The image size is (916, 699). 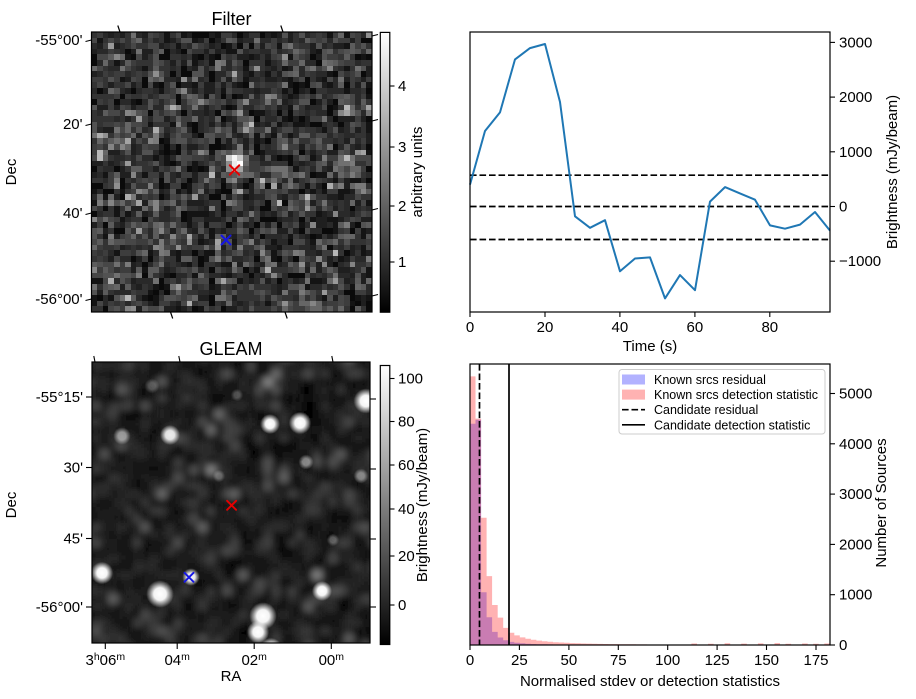 I want to click on svg-text: Filter, so click(x=232, y=19).